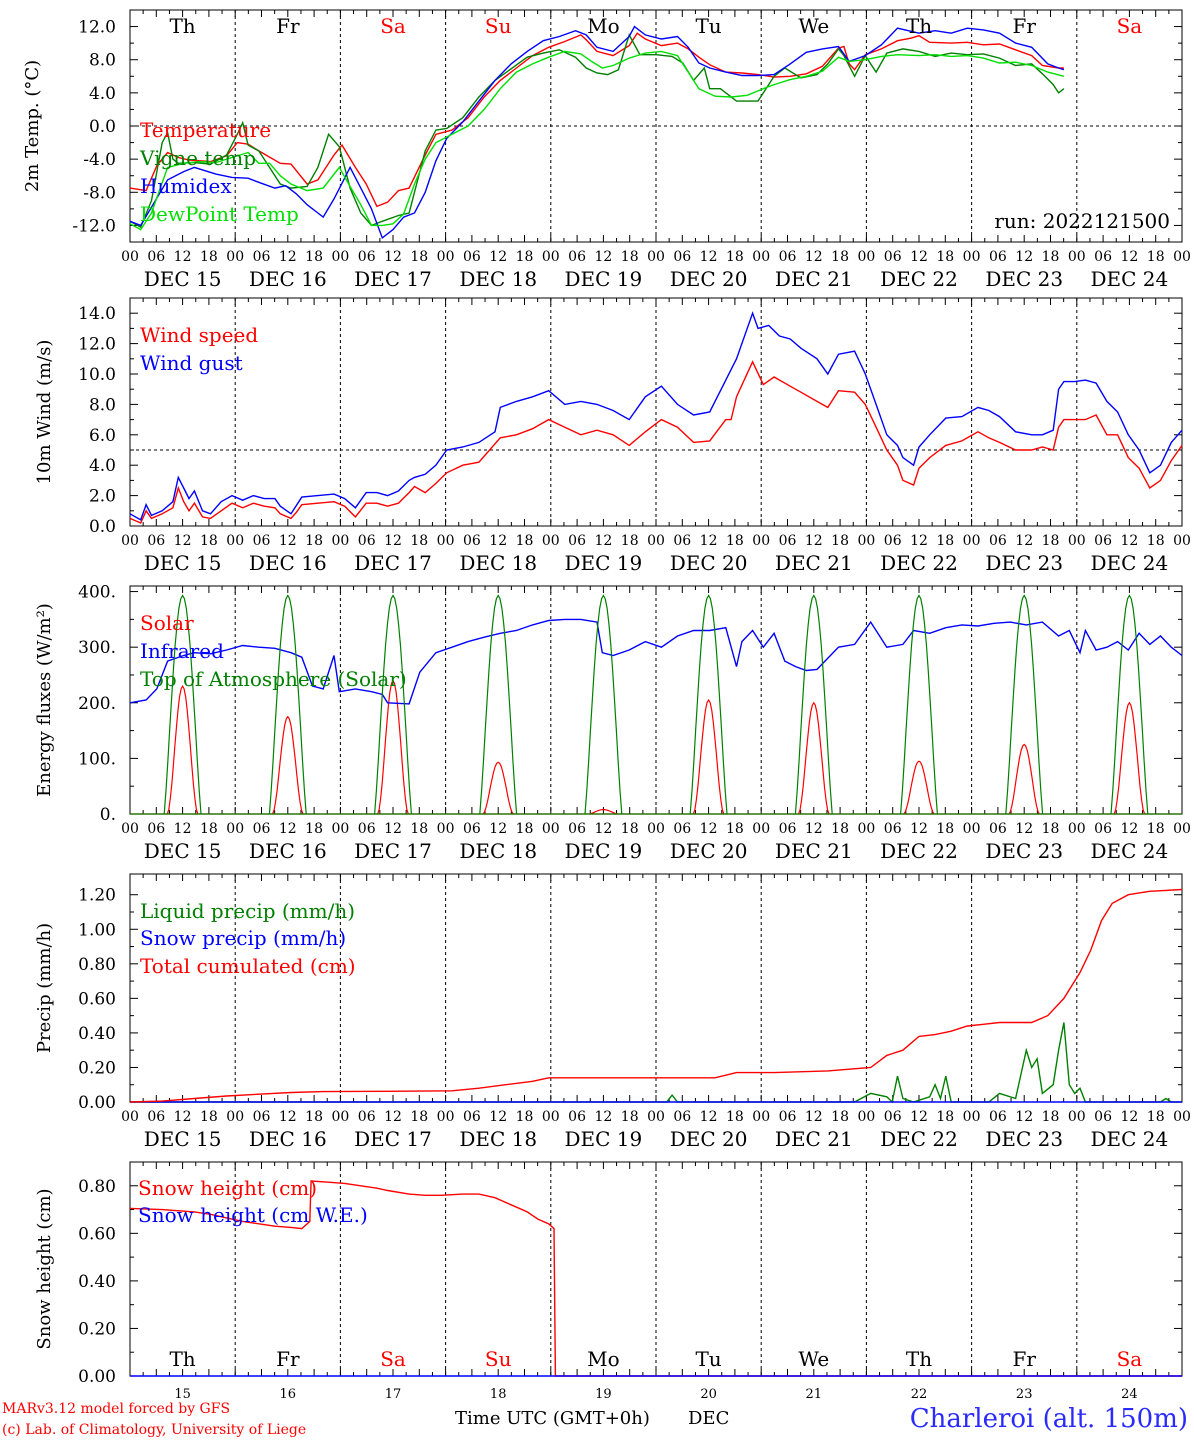  What do you see at coordinates (498, 1139) in the screenshot?
I see `date-label: DEC 18` at bounding box center [498, 1139].